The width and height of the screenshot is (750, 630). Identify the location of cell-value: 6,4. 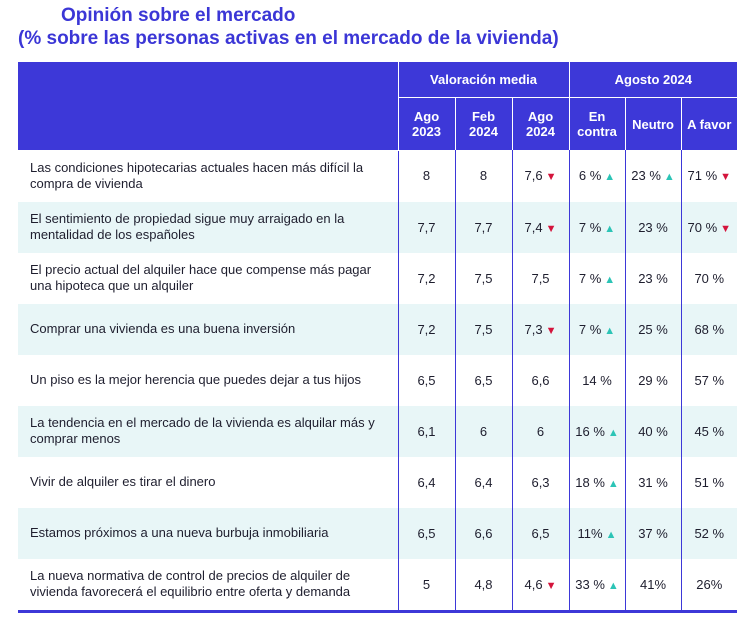
(483, 482).